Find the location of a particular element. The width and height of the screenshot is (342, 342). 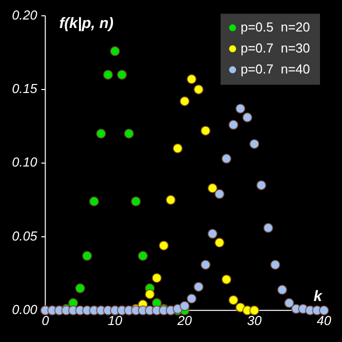

x-tick-label: 20 is located at coordinates (184, 320).